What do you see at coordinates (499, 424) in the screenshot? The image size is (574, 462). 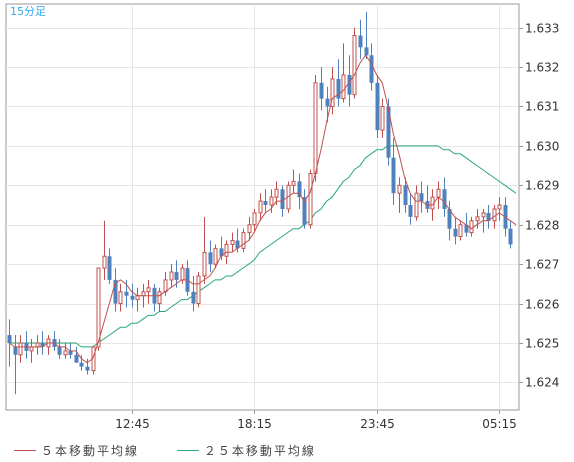 I see `x-tick-label: 05:15` at bounding box center [499, 424].